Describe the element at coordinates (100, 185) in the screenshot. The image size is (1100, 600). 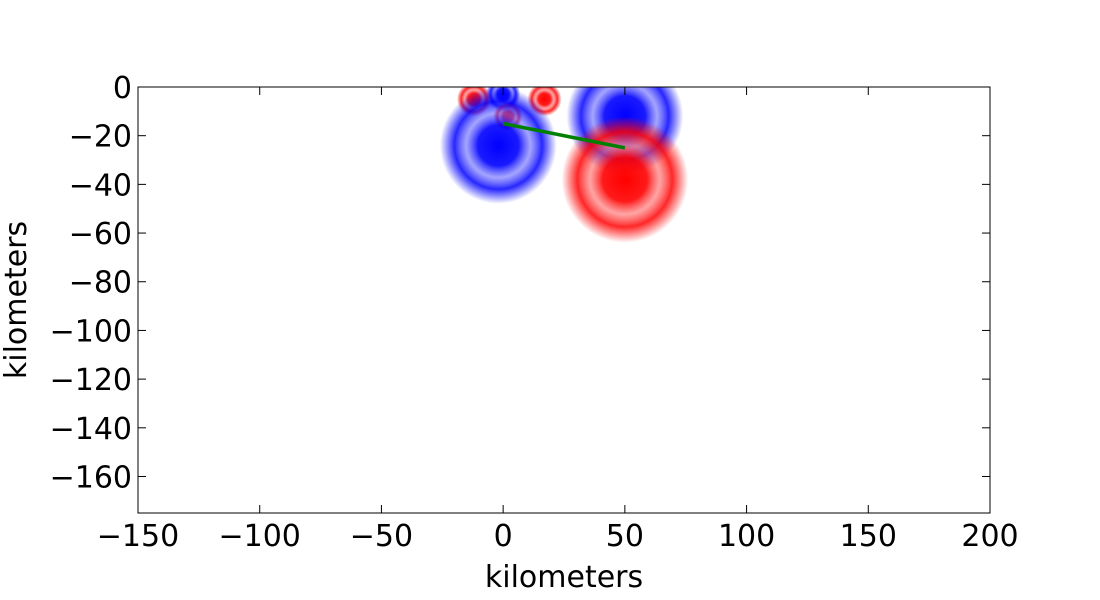
I see `y-tick-label: −40` at that location.